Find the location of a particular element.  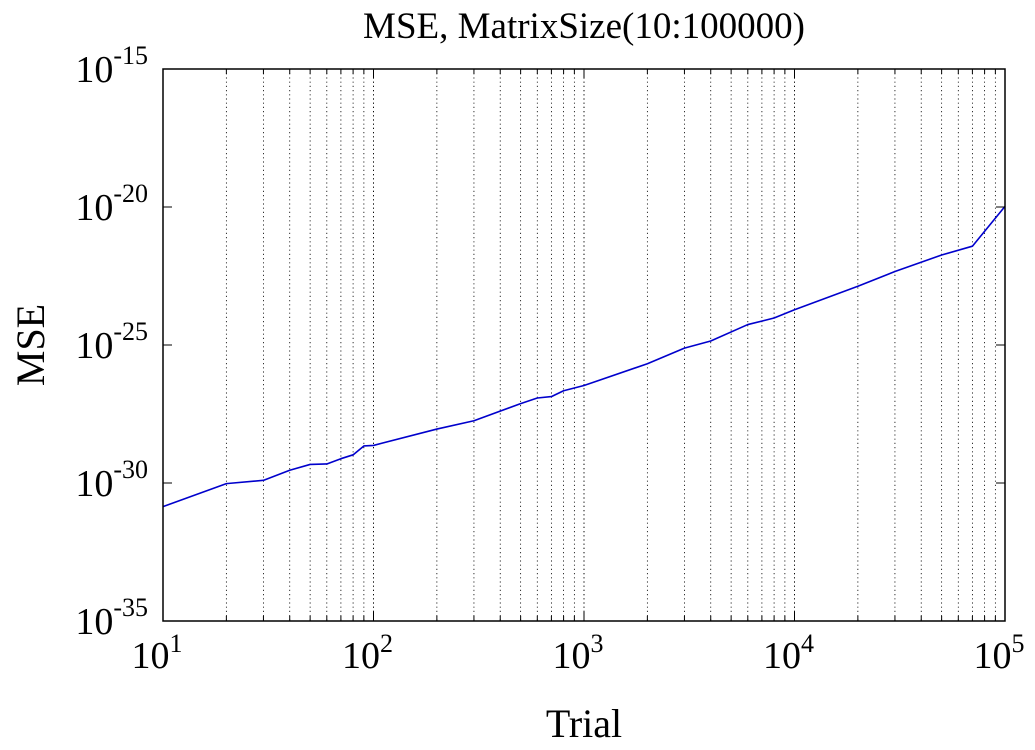

x-axis-label: Trial is located at coordinates (584, 723).